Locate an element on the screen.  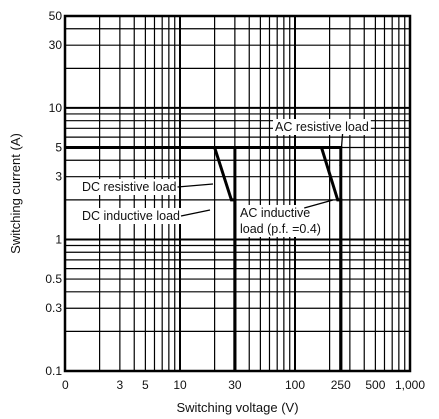
x-tick-label: 10 is located at coordinates (180, 385).